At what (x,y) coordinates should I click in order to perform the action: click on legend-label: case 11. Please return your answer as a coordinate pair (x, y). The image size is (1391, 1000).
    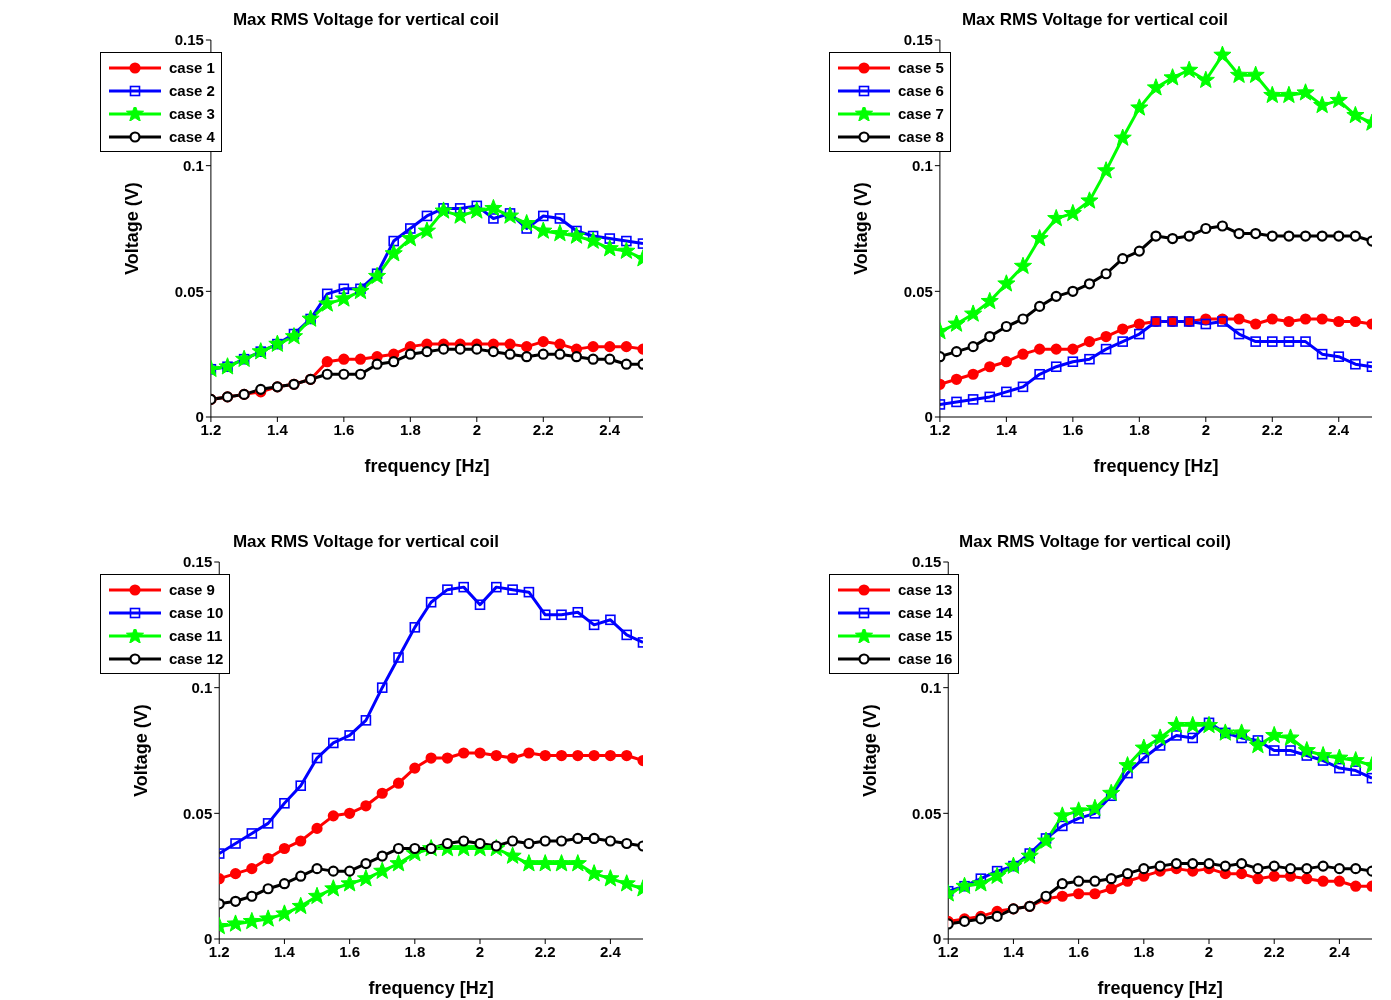
    Looking at the image, I should click on (196, 635).